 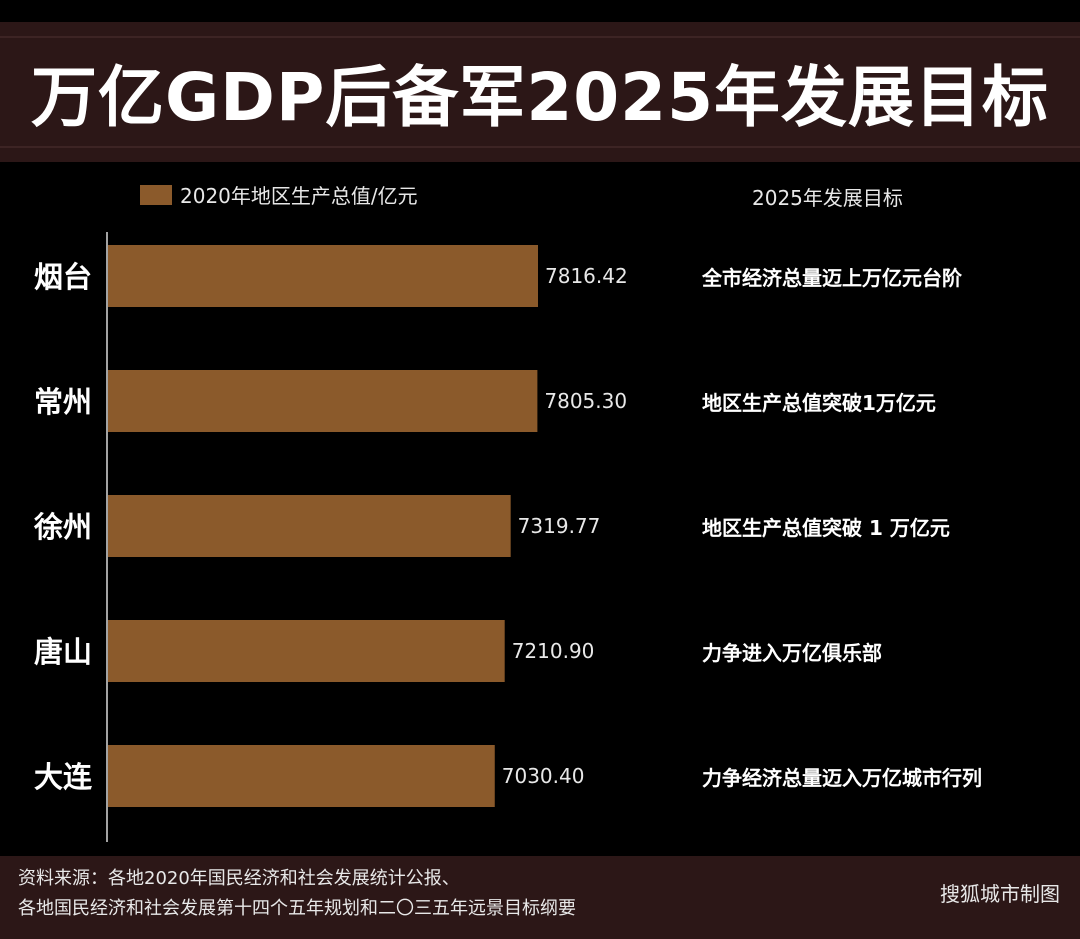 What do you see at coordinates (585, 401) in the screenshot?
I see `value-label-changzhou: 7805.30` at bounding box center [585, 401].